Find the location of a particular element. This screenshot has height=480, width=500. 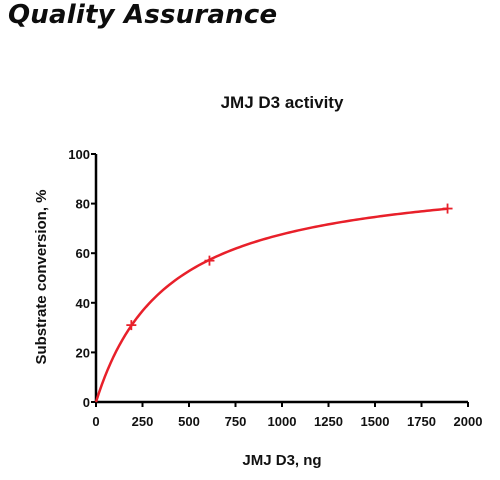

y-tick-label: 40 is located at coordinates (83, 303).